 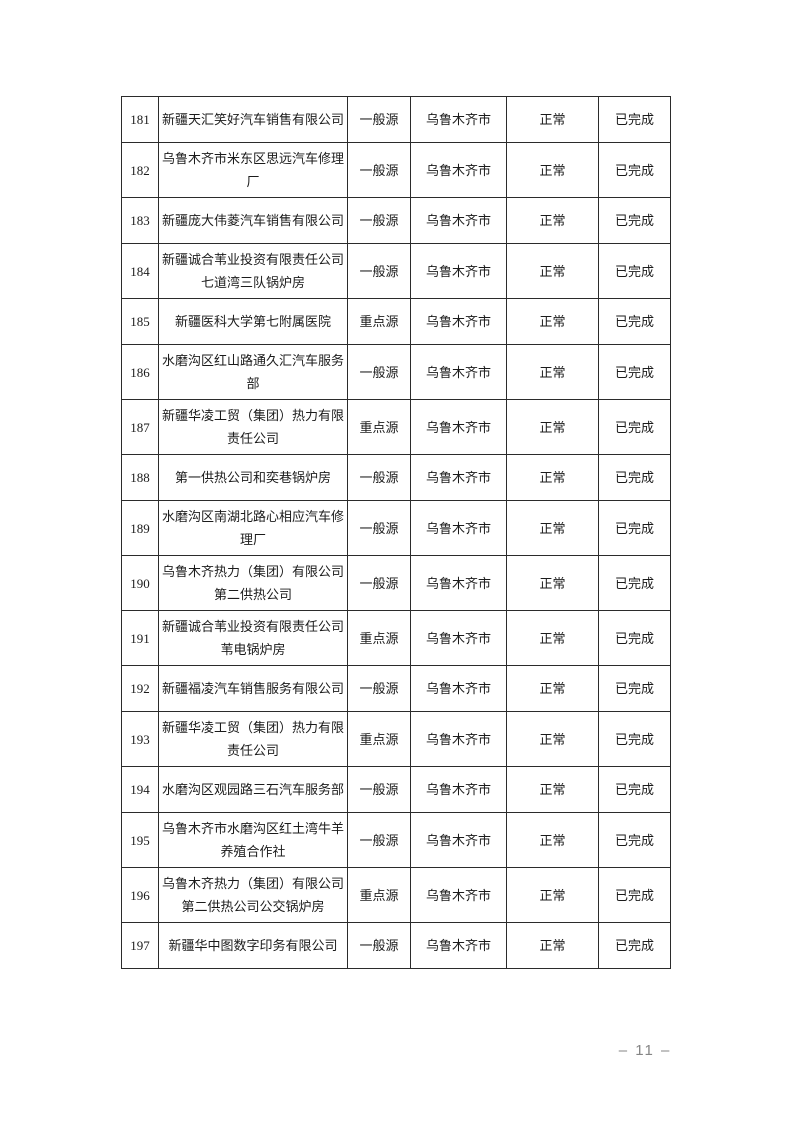 I want to click on table-row: 188 第一供热公司和奕巷锅炉房 一般源 乌鲁木齐市 正常 已完成, so click(x=396, y=477).